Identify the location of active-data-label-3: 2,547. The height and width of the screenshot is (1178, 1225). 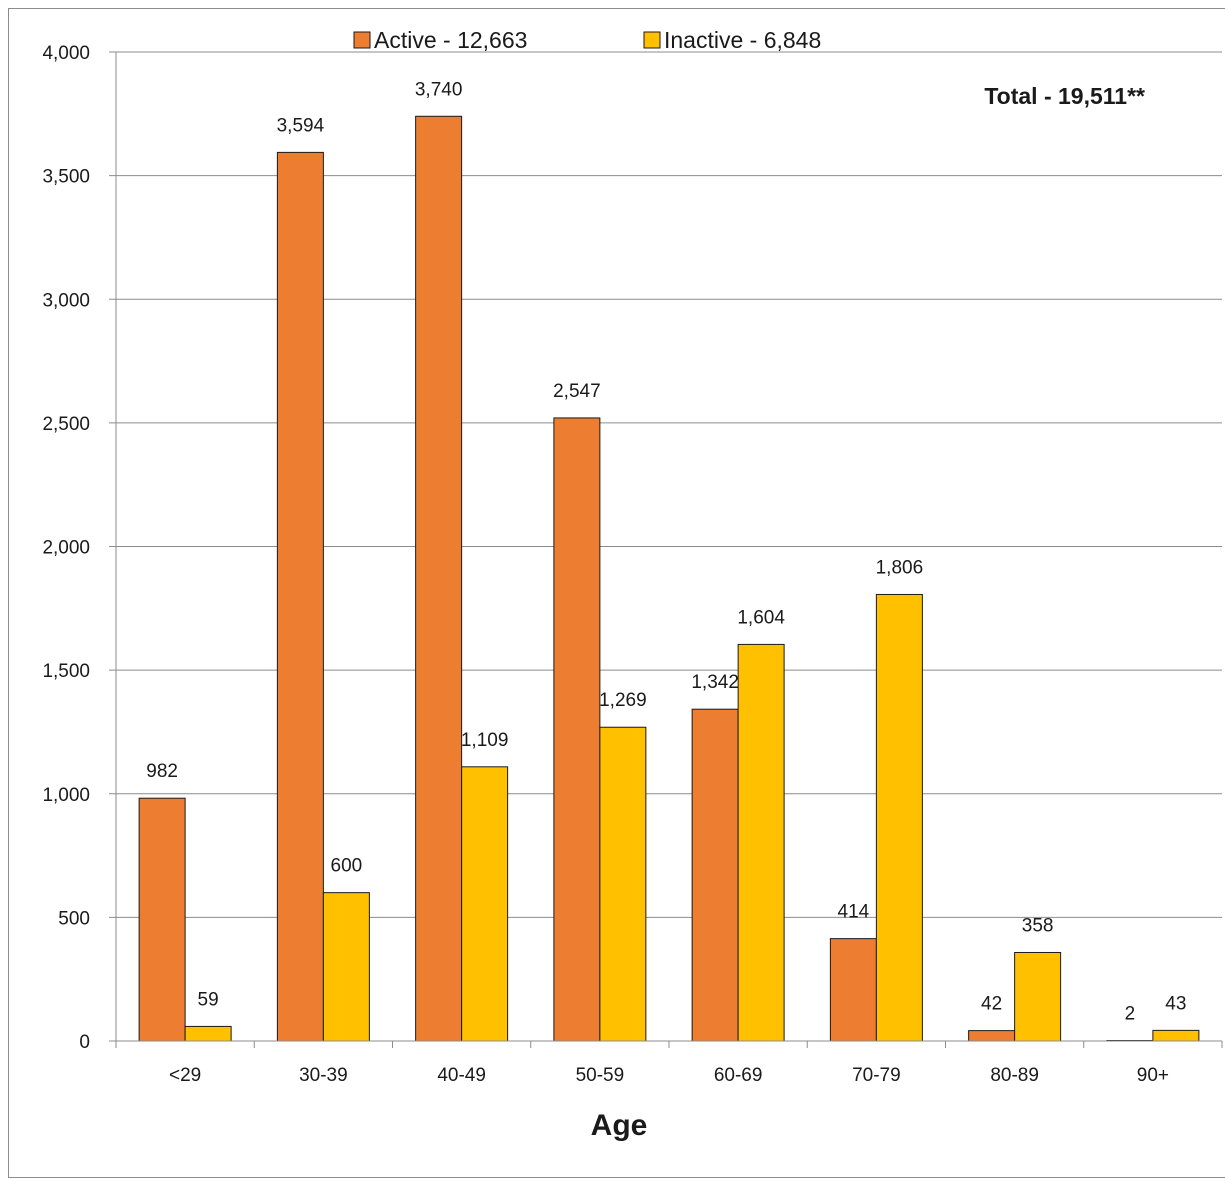
(577, 391).